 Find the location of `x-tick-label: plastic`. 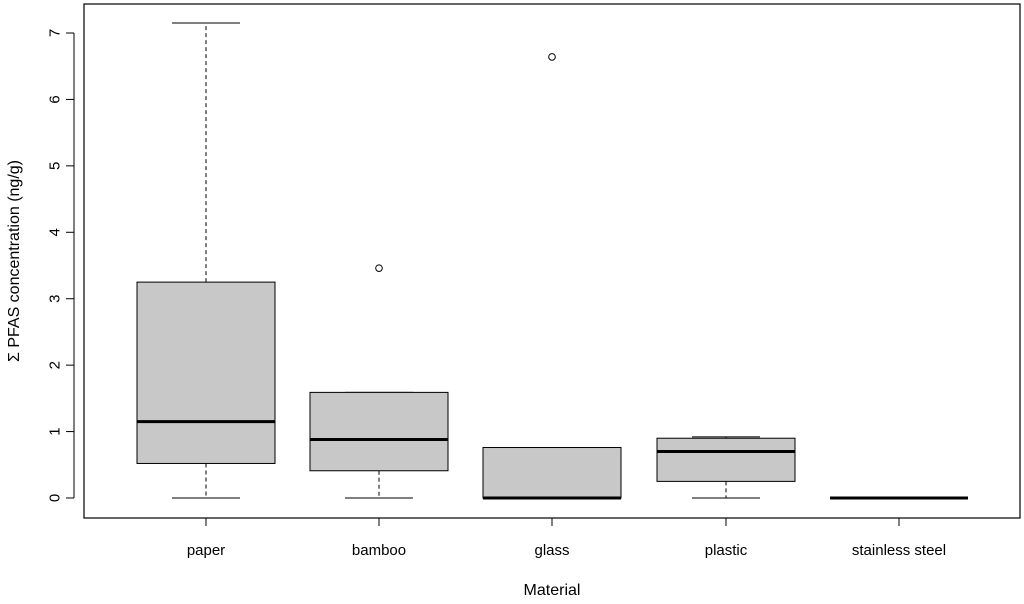

x-tick-label: plastic is located at coordinates (726, 550).